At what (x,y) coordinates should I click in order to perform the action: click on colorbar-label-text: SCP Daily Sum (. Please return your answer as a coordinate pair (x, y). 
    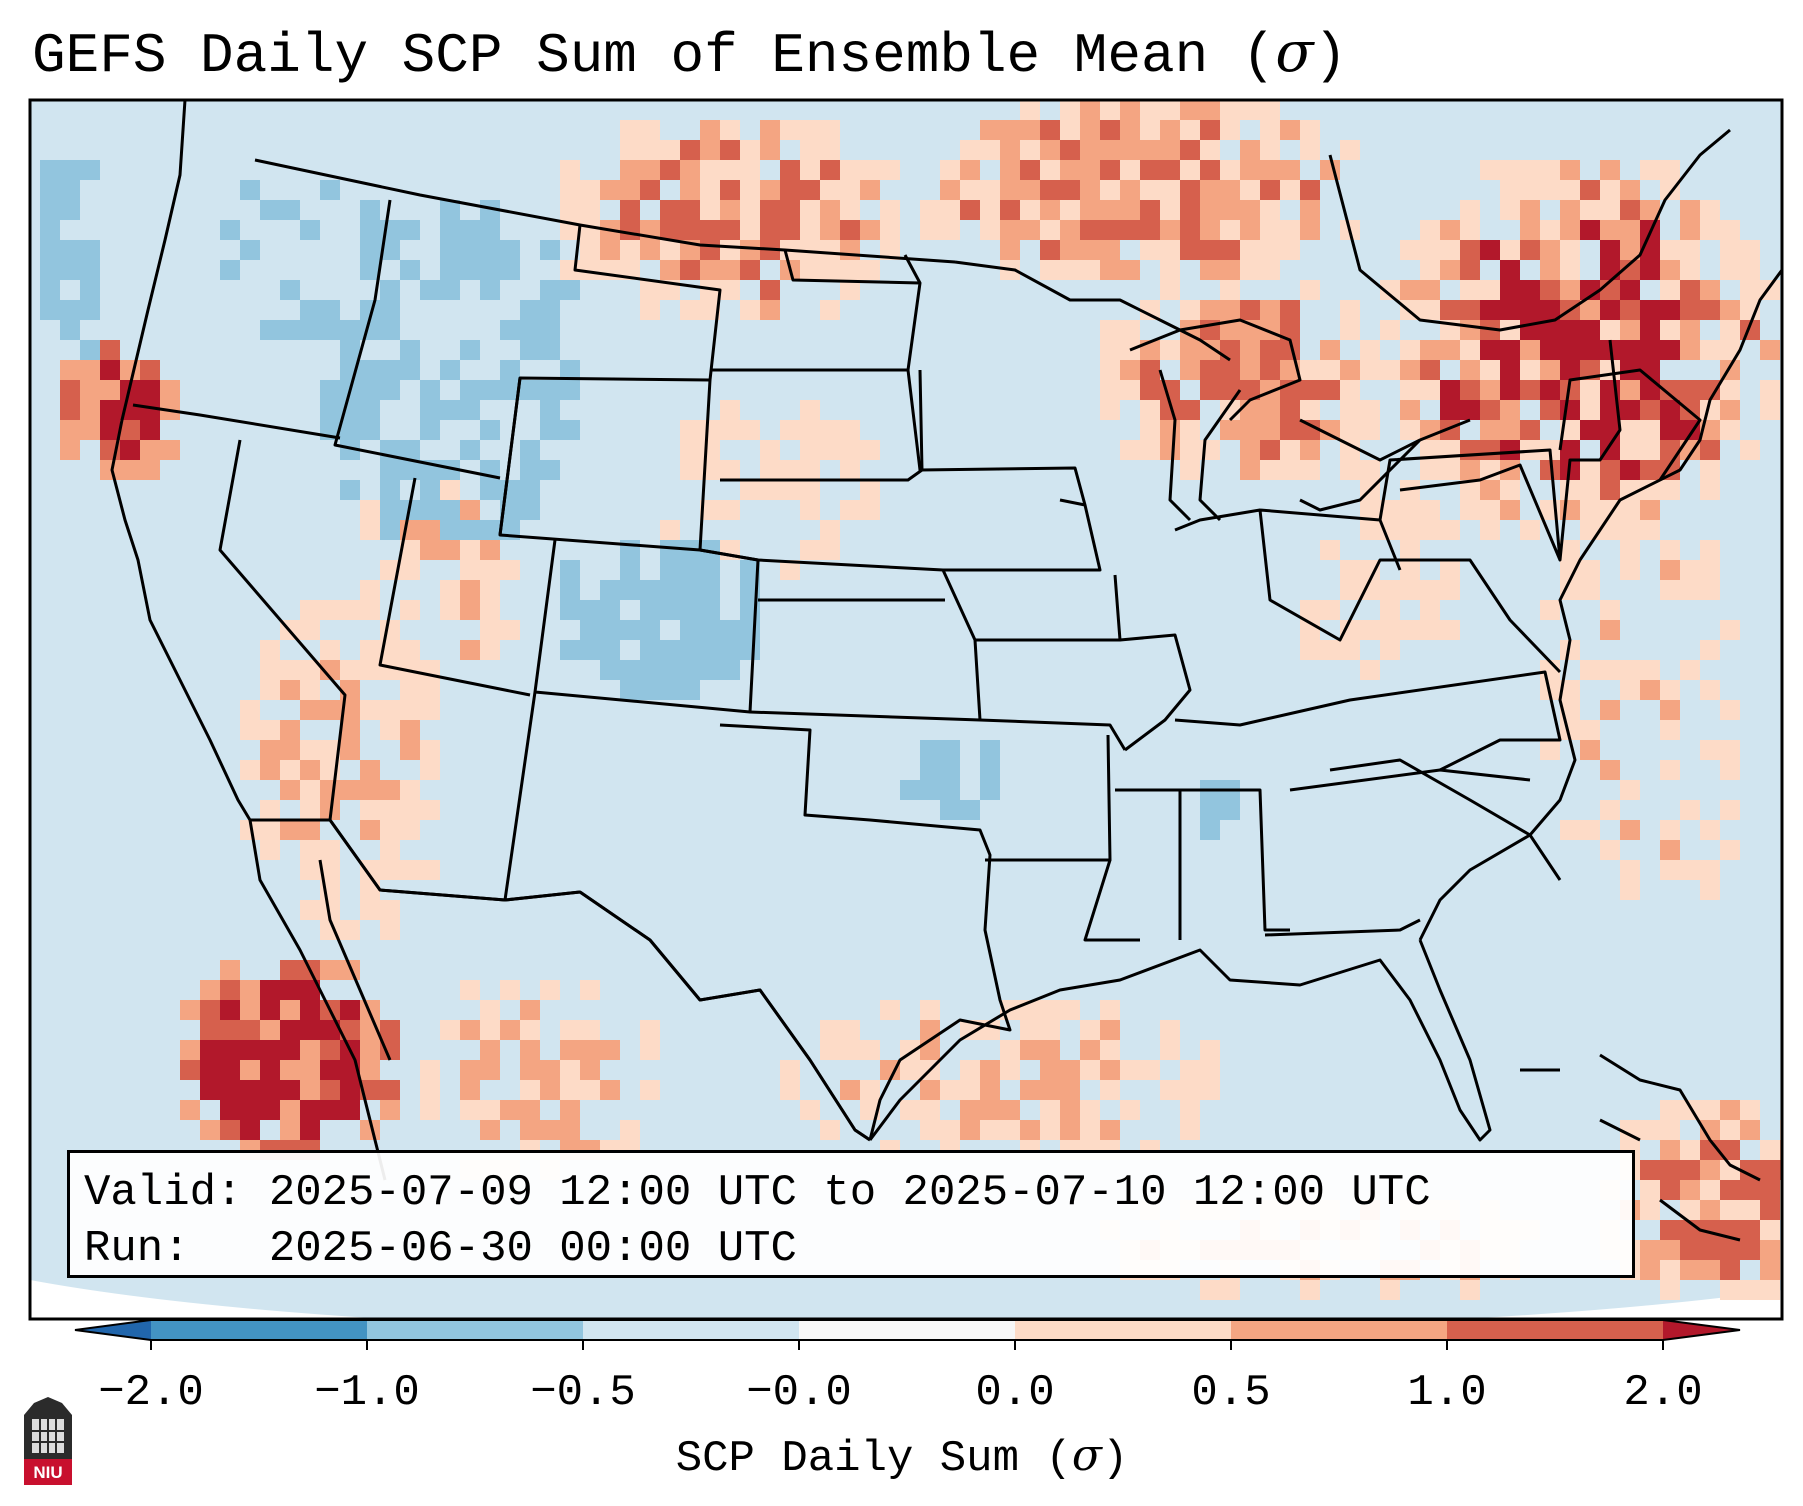
    Looking at the image, I should click on (873, 1459).